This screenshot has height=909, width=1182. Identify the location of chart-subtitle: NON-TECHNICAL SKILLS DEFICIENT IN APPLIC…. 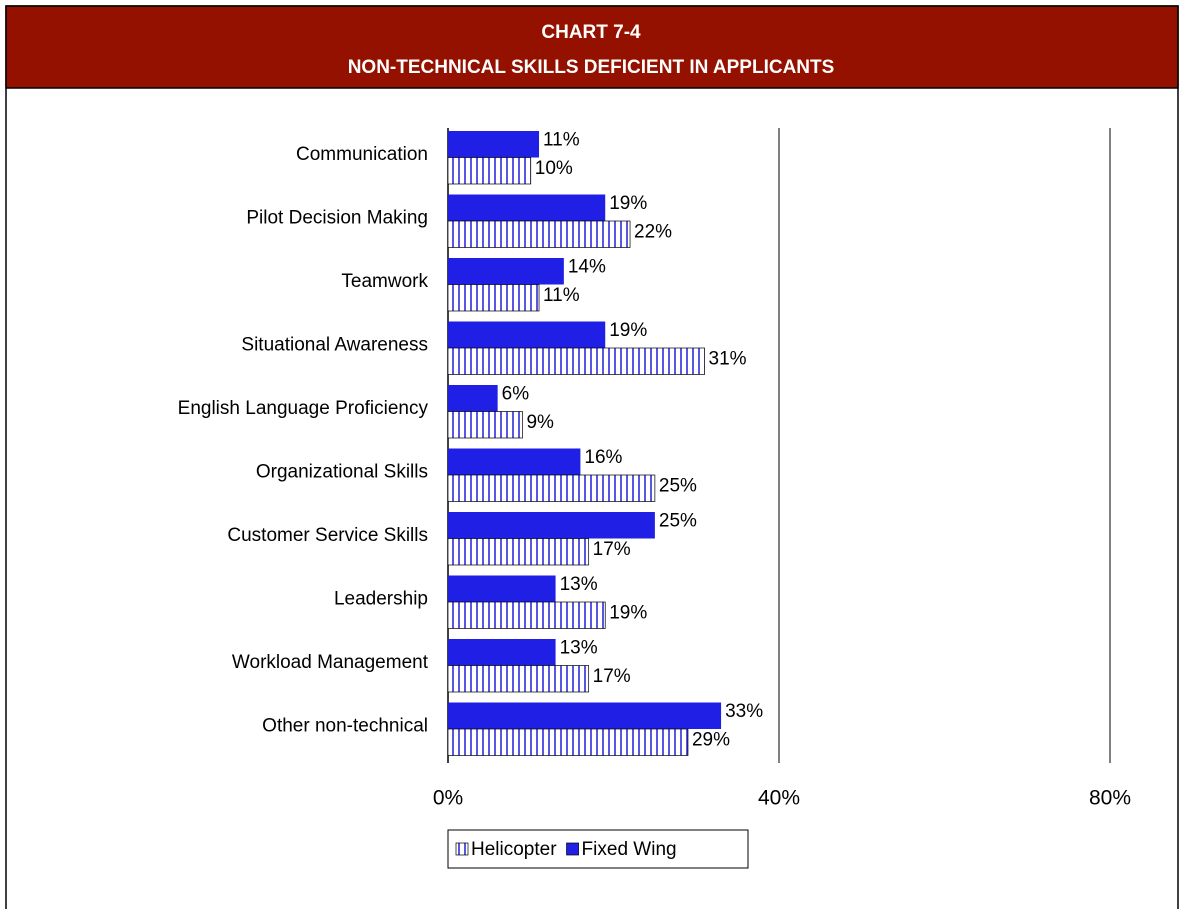
(591, 67).